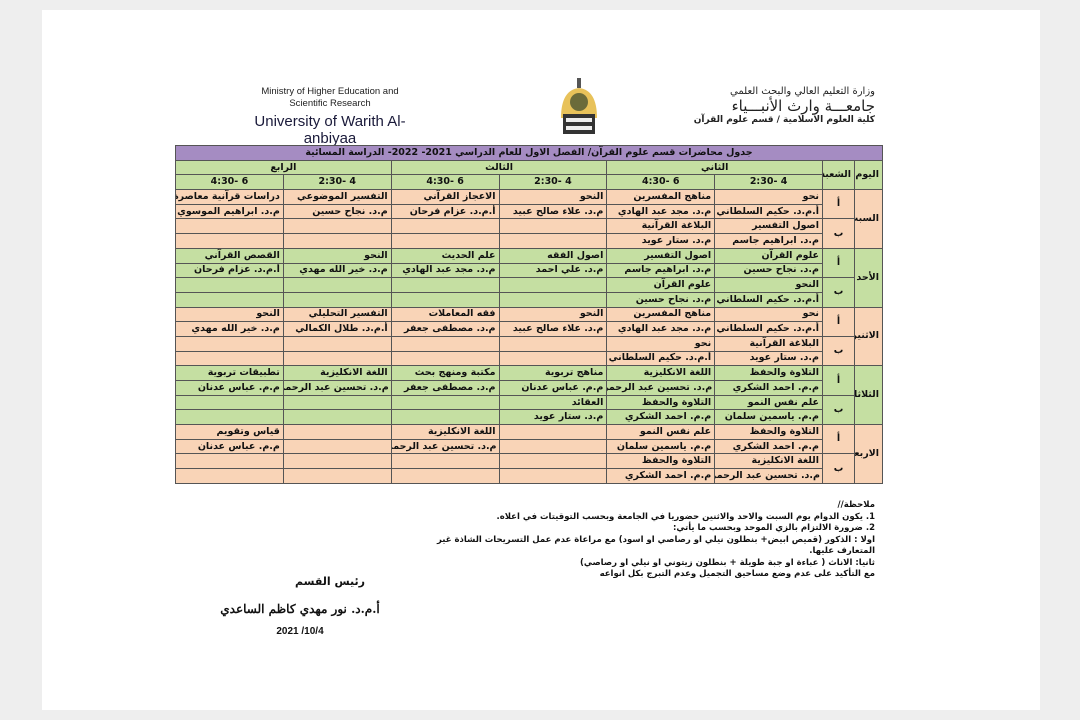 This screenshot has width=1080, height=720. I want to click on instructor-cell: أ.م.د. حكيم السلطاني, so click(768, 299).